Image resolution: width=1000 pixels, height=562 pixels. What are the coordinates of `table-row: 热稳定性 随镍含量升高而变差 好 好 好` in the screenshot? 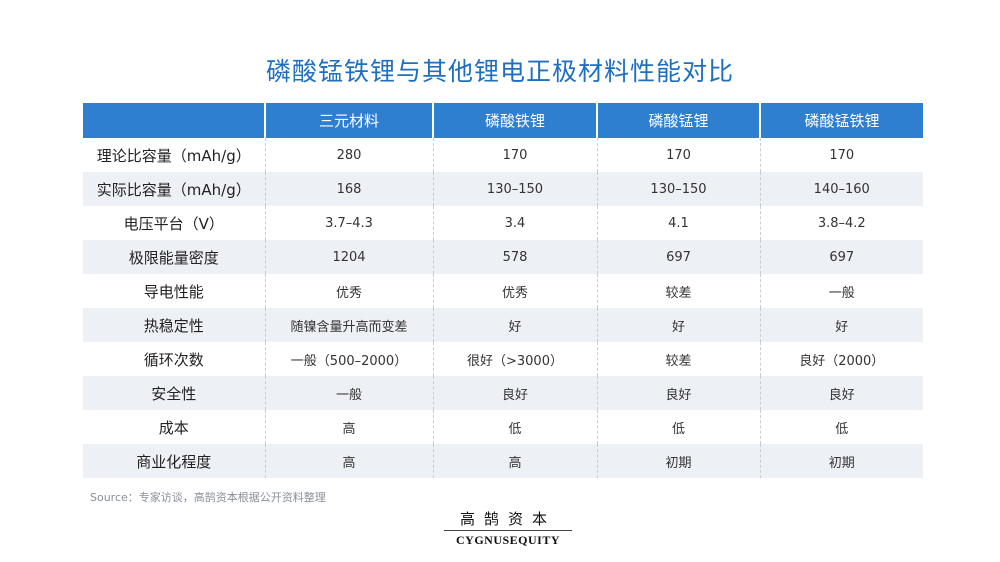 It's located at (503, 325).